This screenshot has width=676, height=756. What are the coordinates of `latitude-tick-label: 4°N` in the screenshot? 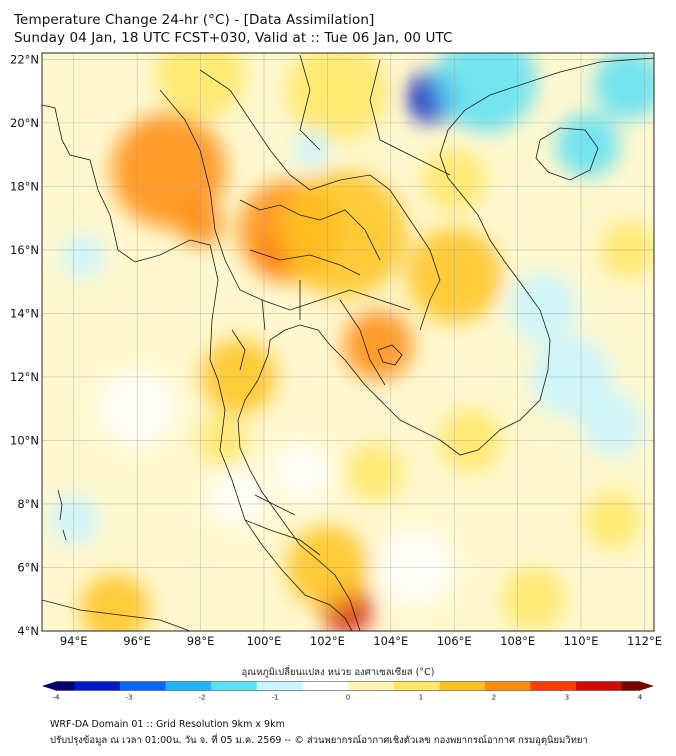 It's located at (28, 631).